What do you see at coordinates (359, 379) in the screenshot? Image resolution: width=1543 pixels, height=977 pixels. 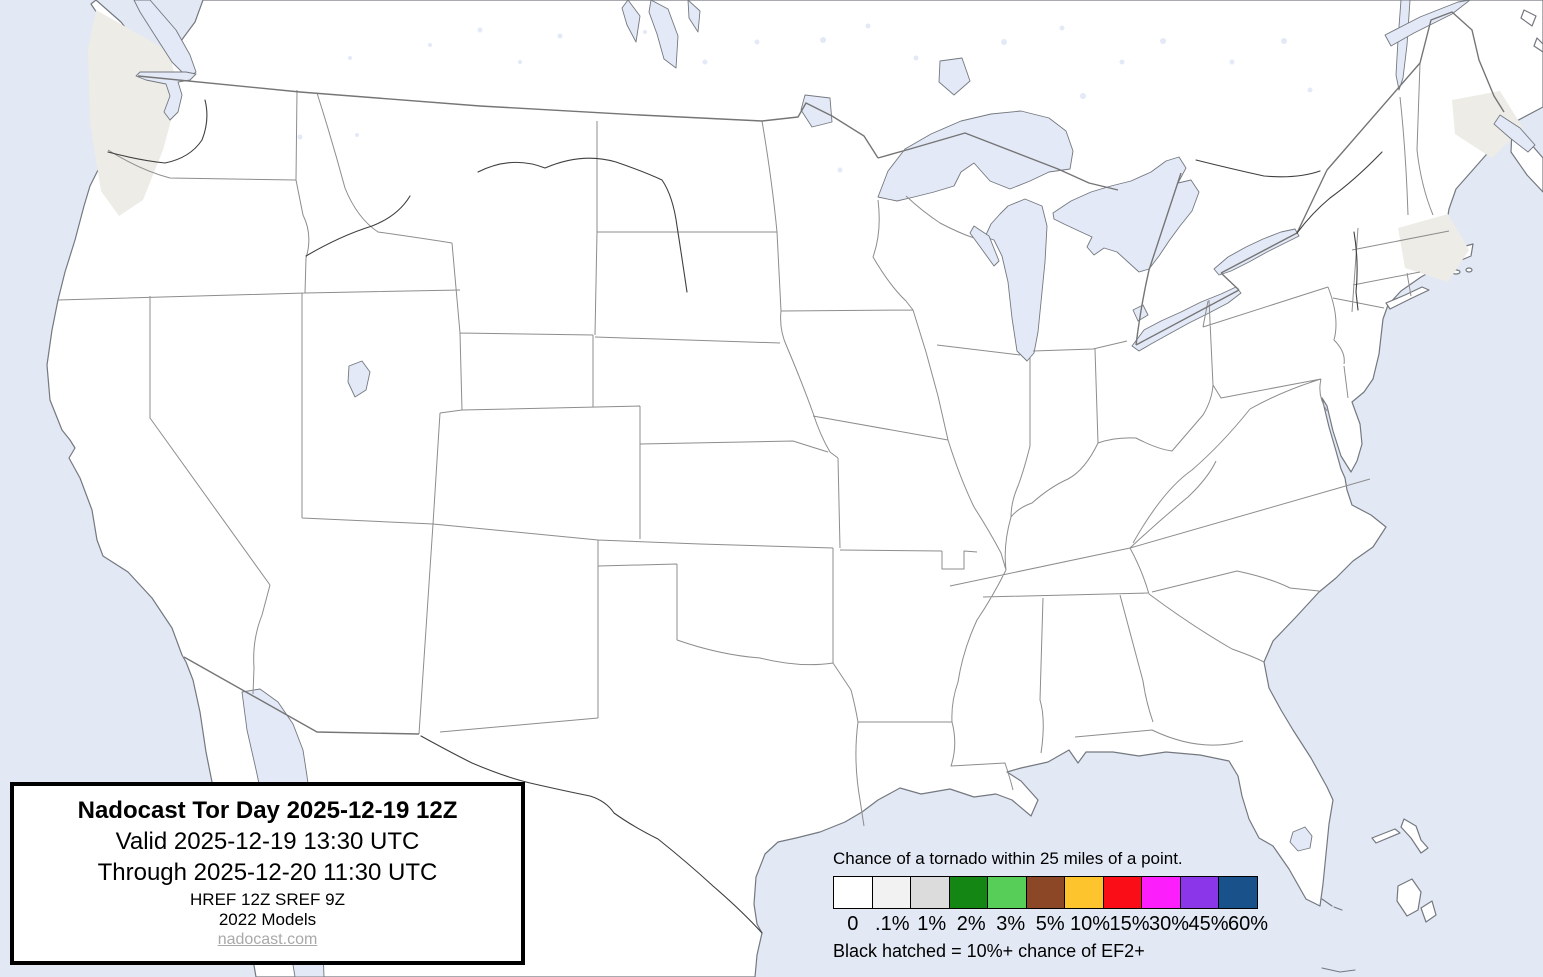 I see `great-salt-lake` at bounding box center [359, 379].